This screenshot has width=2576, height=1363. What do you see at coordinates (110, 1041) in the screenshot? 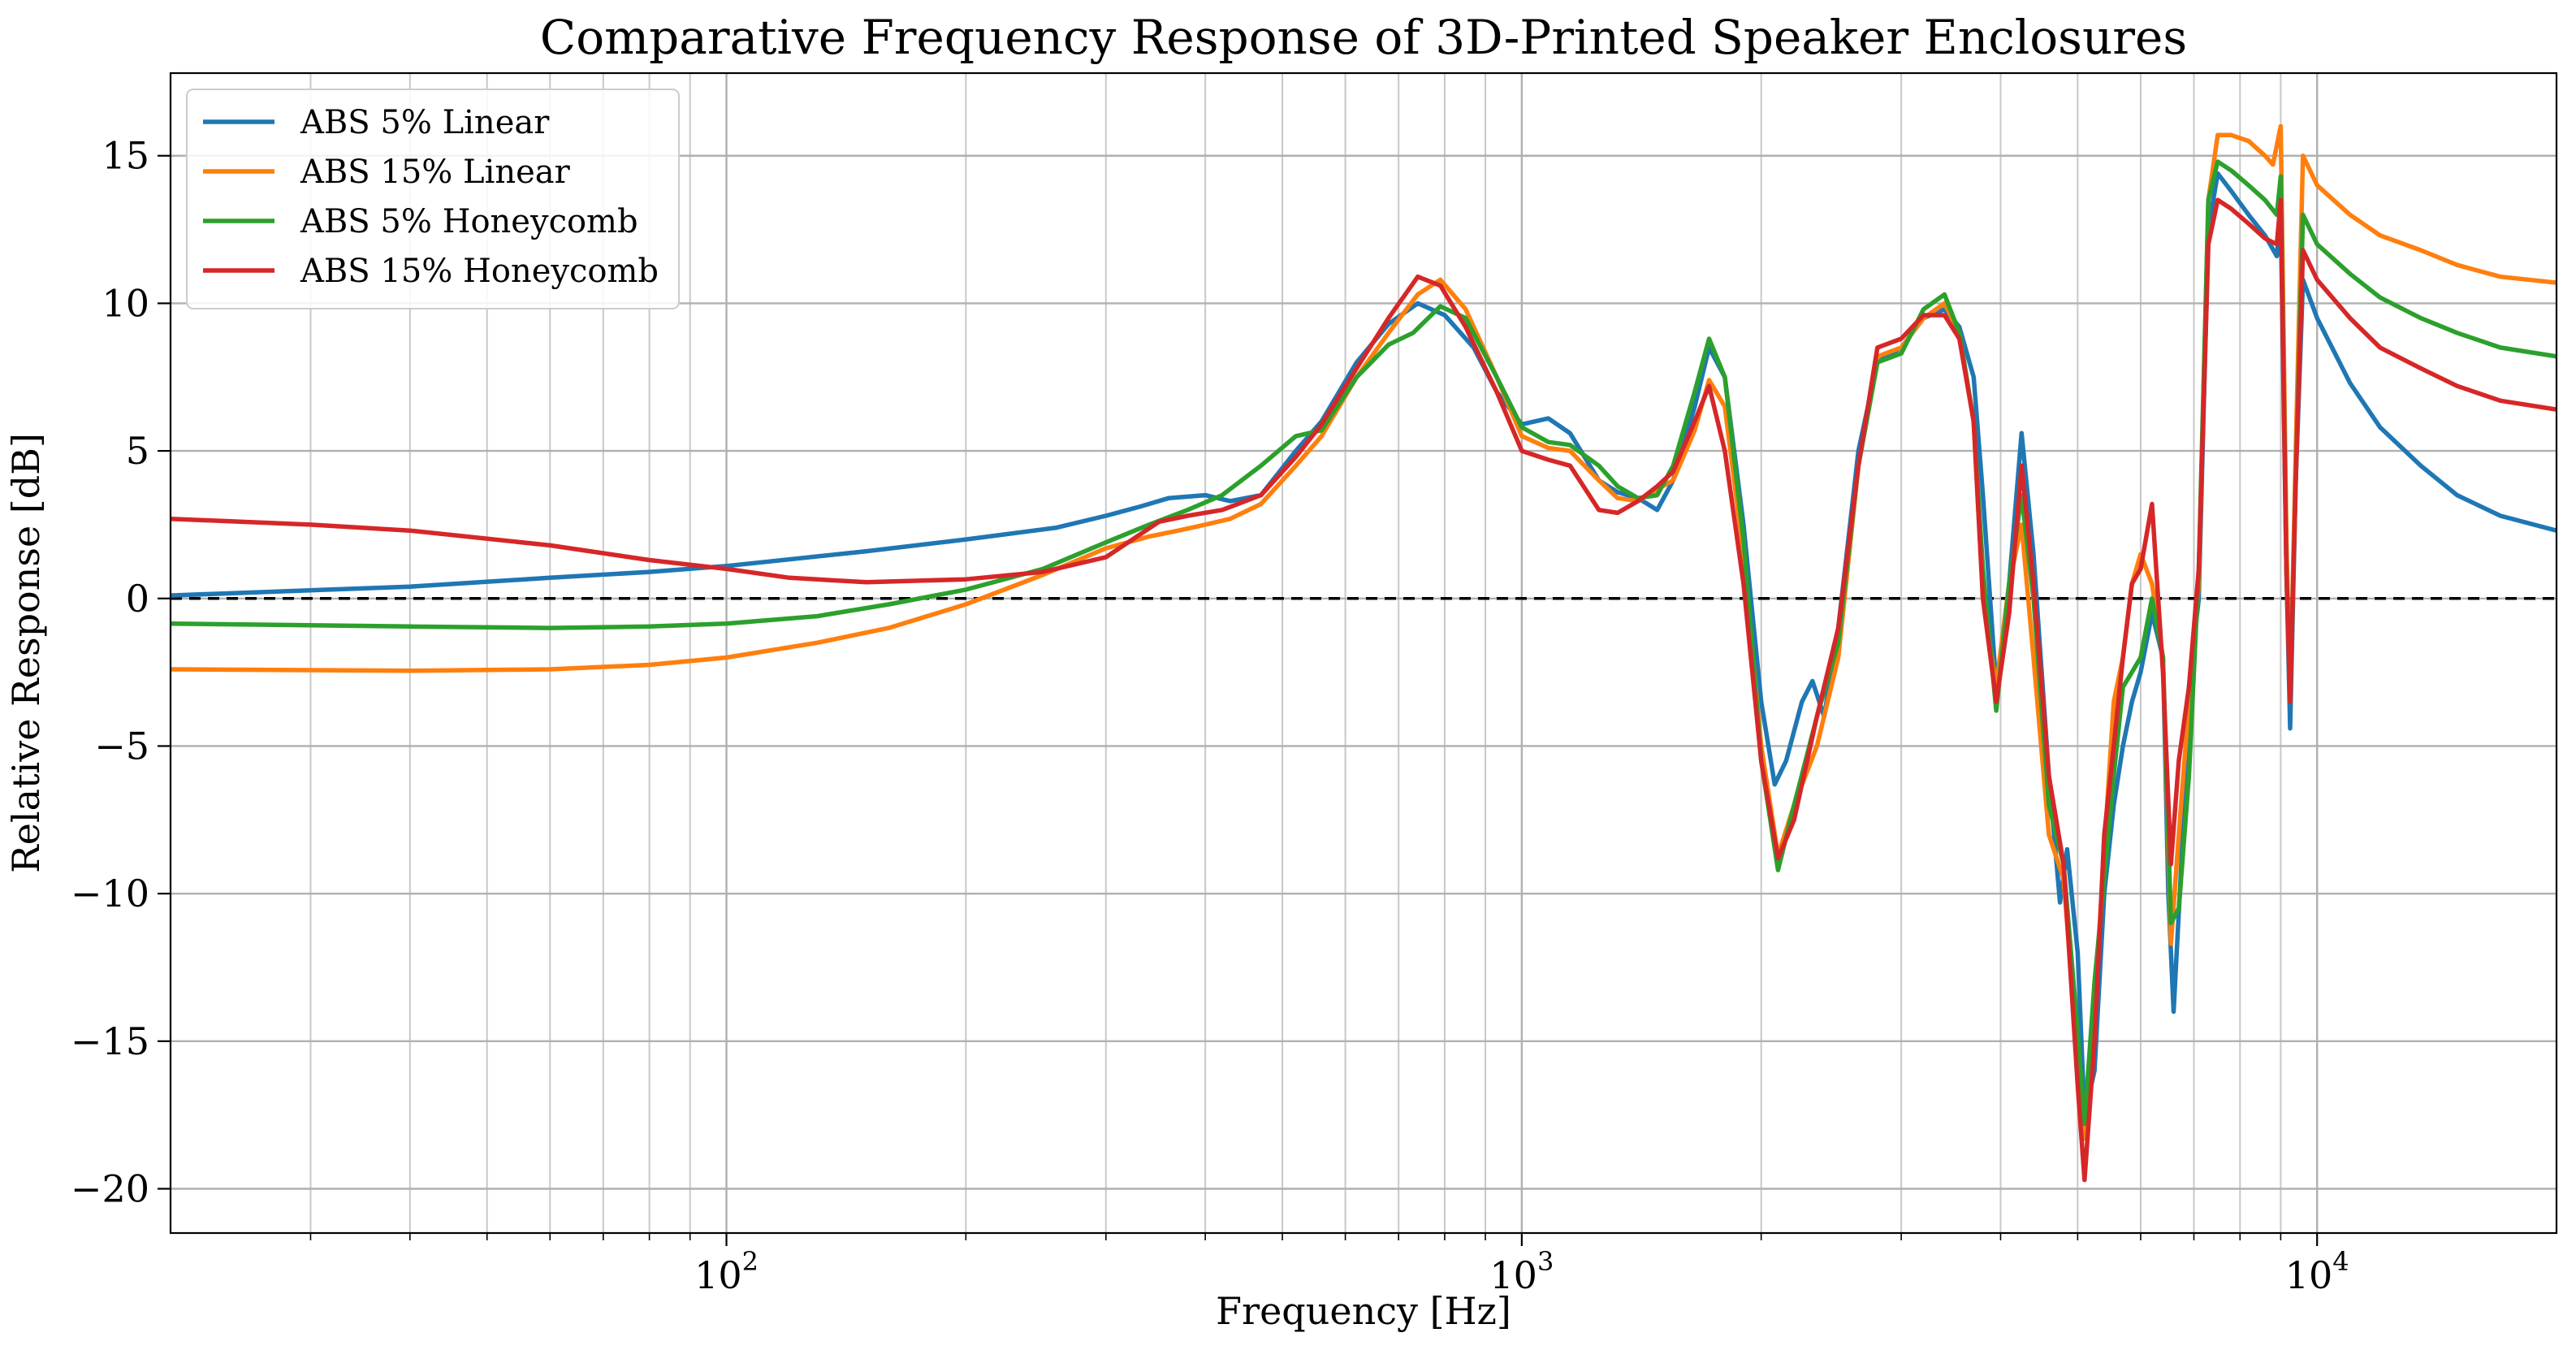
I see `y-tick-label: −15` at bounding box center [110, 1041].